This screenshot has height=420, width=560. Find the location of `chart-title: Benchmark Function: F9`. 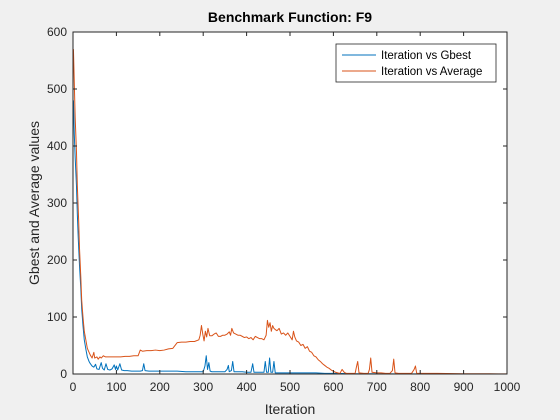

chart-title: Benchmark Function: F9 is located at coordinates (290, 17).